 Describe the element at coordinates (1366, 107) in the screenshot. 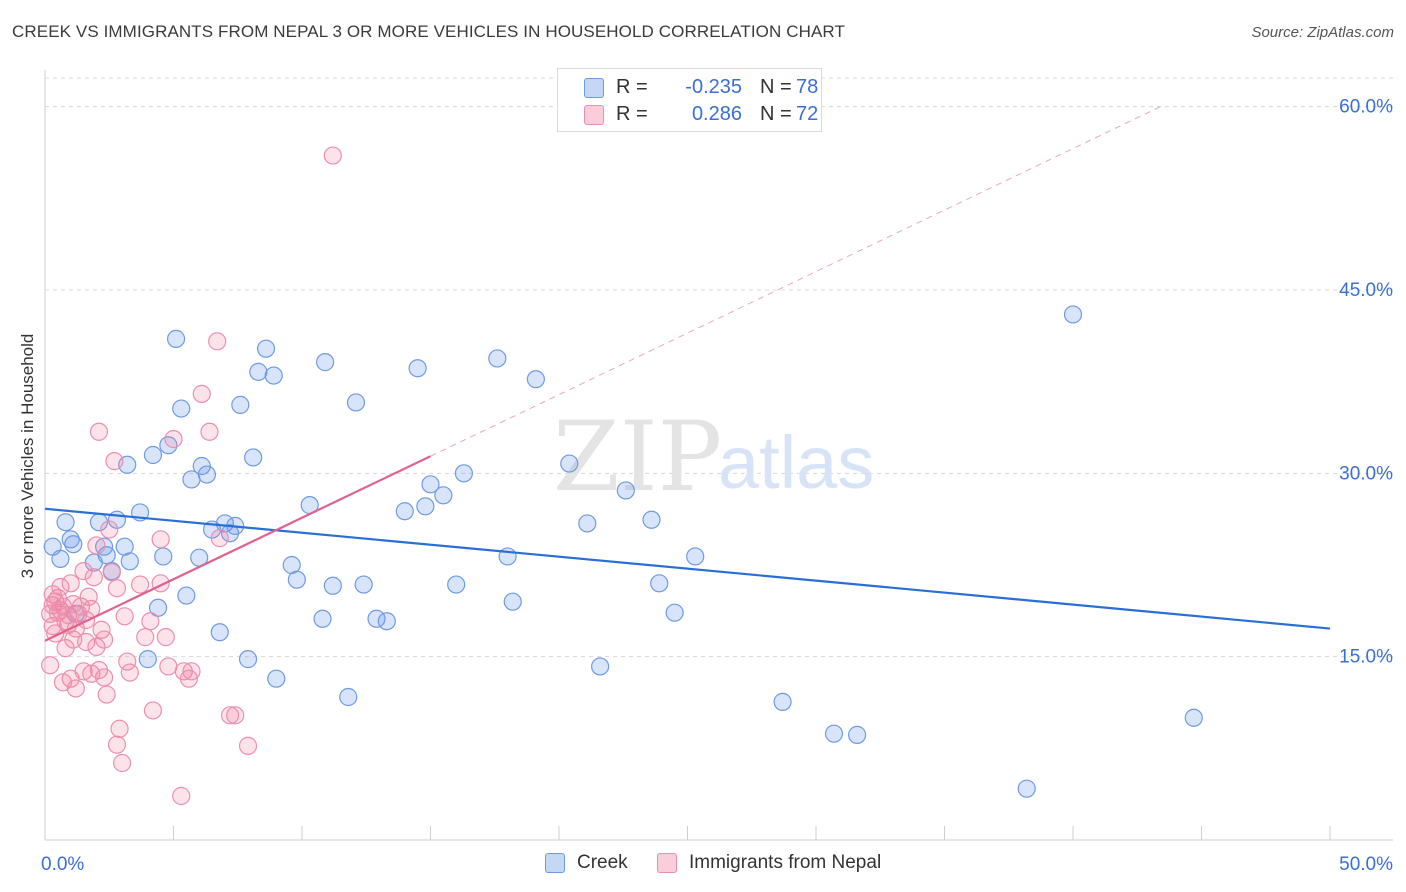

I see `y-tick-label: 60.0%` at that location.